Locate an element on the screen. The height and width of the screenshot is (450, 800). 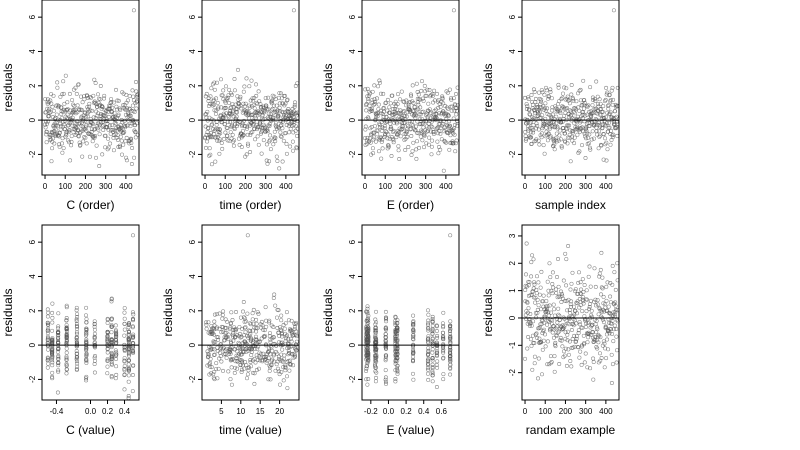
y-tick-label: 4 is located at coordinates (352, 51).